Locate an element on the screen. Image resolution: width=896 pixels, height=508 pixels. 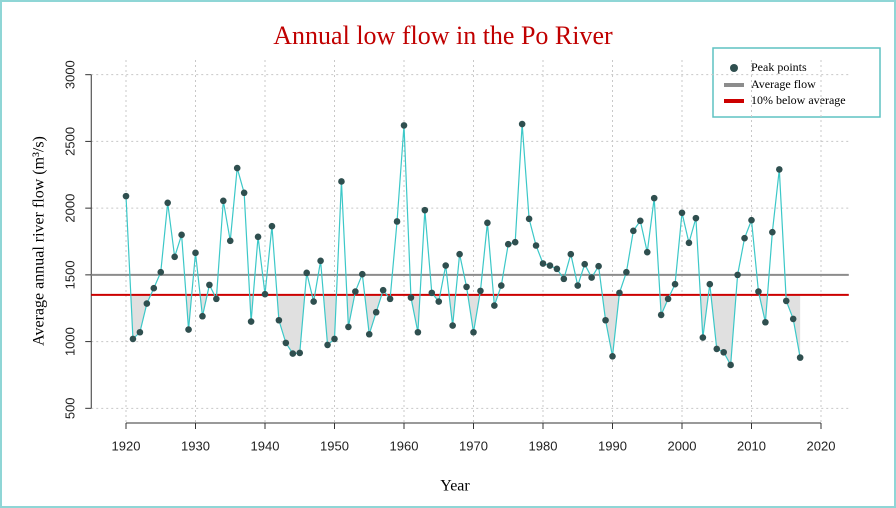
x-tick-label: 1960 is located at coordinates (404, 445).